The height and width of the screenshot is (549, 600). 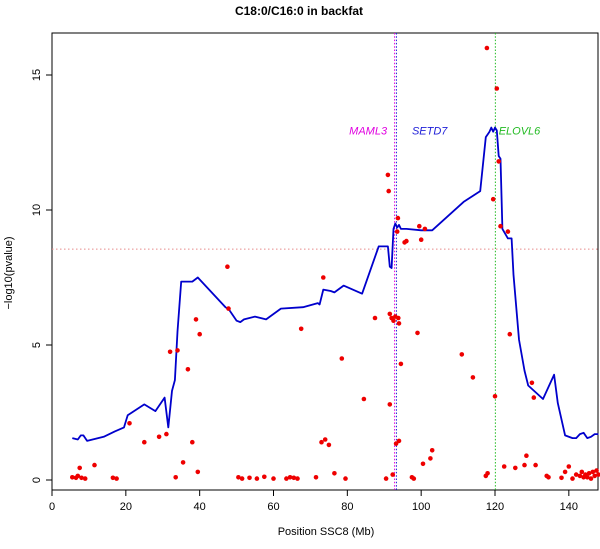 What do you see at coordinates (347, 507) in the screenshot?
I see `x-tick-label: 80` at bounding box center [347, 507].